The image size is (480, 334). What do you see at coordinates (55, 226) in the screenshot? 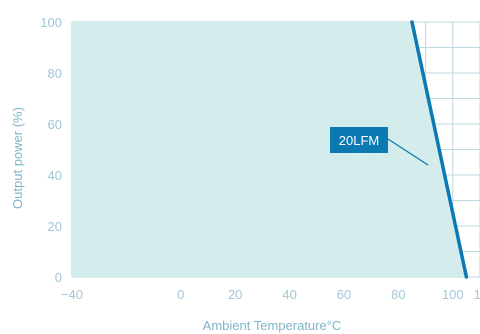
I see `y-tick-label: 20` at bounding box center [55, 226].